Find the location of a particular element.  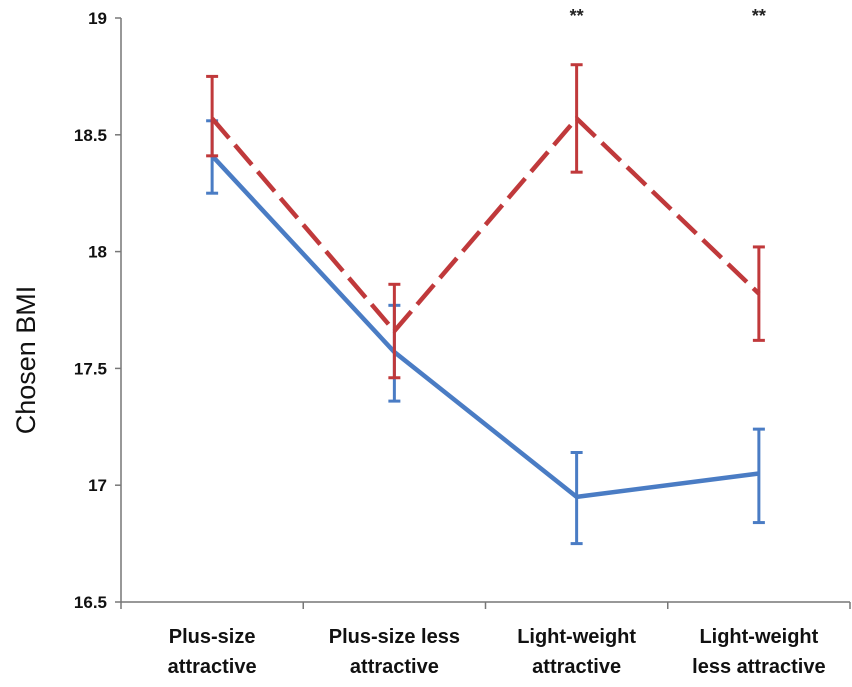

y-tick-label: 17.5 is located at coordinates (90, 368).